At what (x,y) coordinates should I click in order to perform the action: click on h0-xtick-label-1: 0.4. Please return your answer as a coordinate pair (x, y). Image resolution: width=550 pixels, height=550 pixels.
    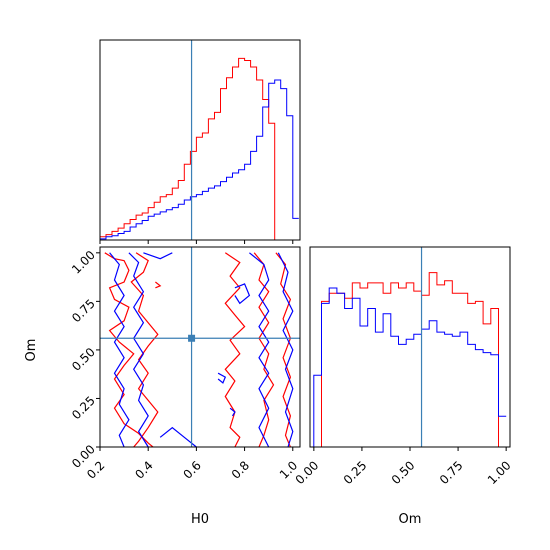
    Looking at the image, I should click on (143, 469).